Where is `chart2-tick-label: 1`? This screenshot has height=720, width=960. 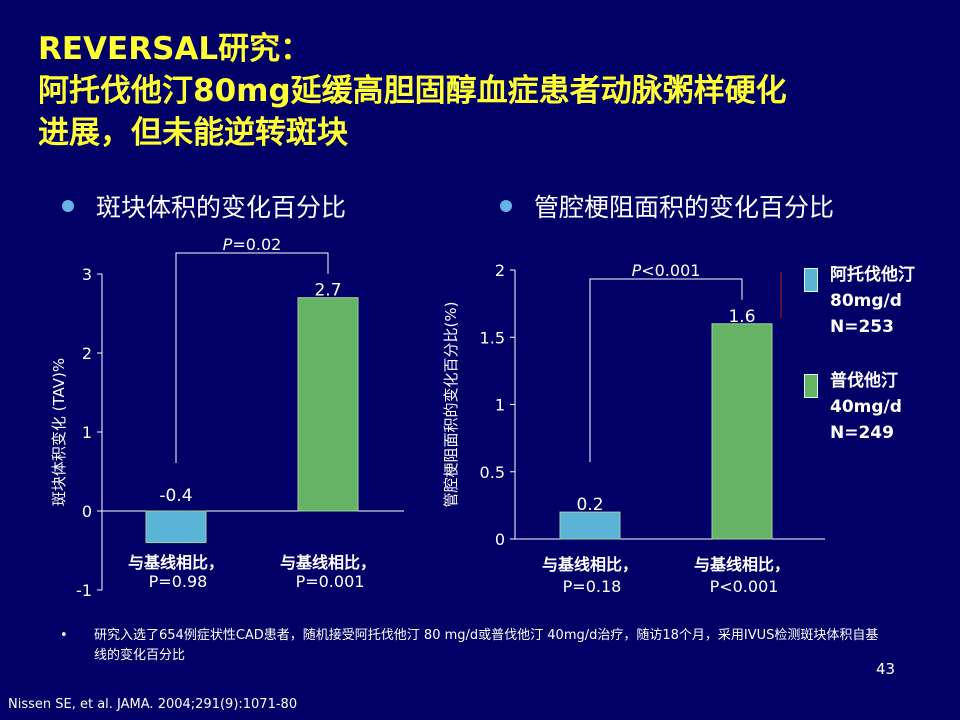
chart2-tick-label: 1 is located at coordinates (500, 405).